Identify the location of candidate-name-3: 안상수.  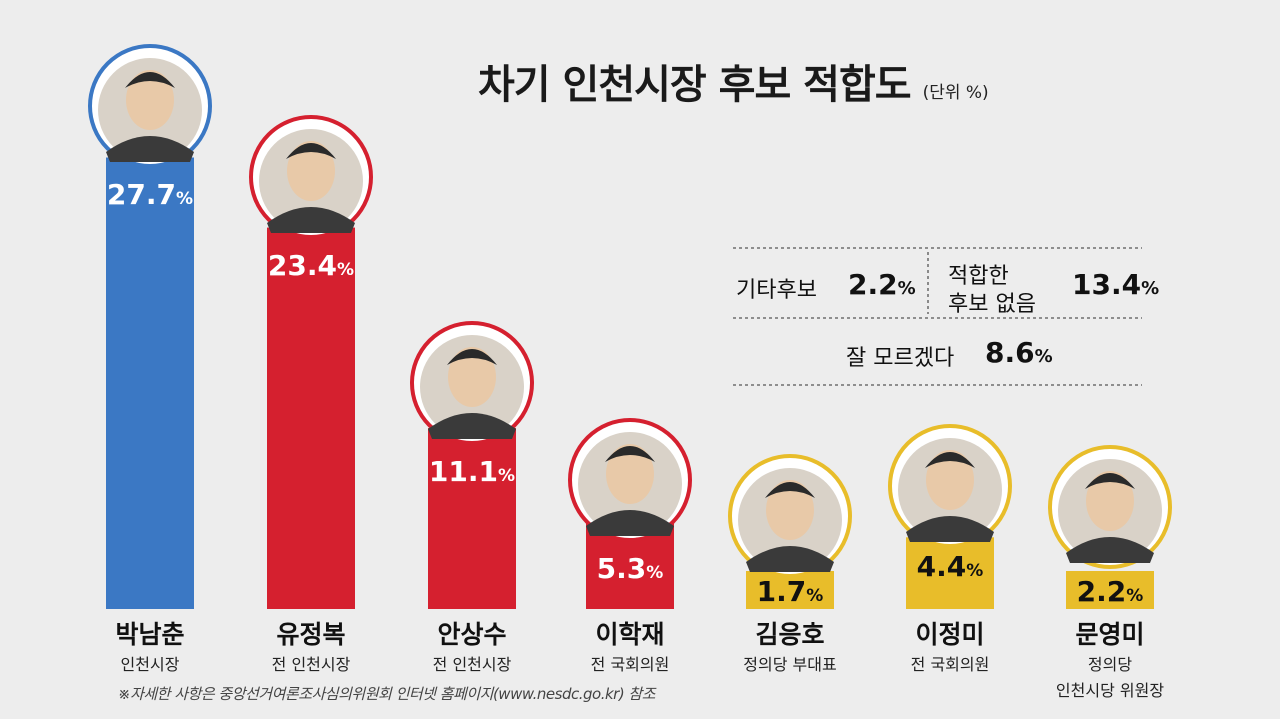
(471, 634).